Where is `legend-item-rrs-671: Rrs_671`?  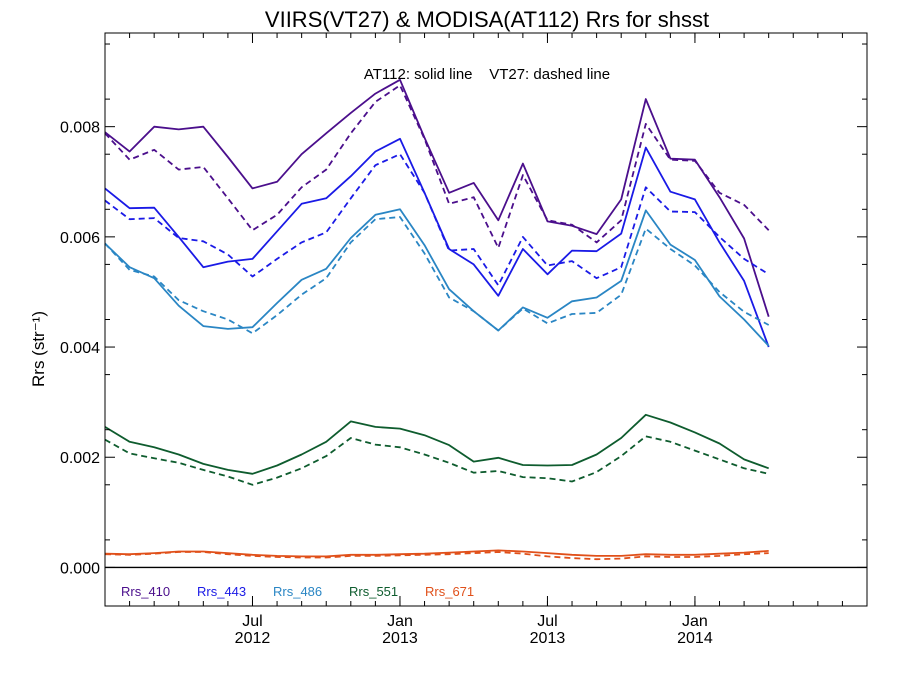
legend-item-rrs-671: Rrs_671 is located at coordinates (449, 591).